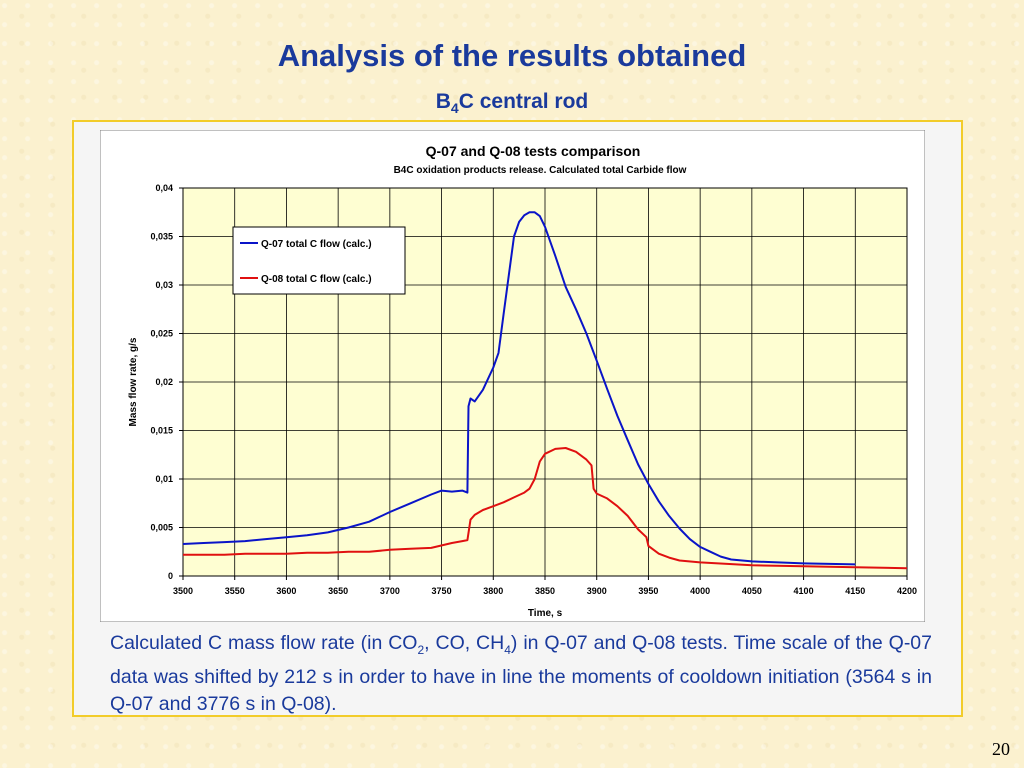 This screenshot has height=768, width=1024. Describe the element at coordinates (545, 508) in the screenshot. I see `series-line-q08` at that location.